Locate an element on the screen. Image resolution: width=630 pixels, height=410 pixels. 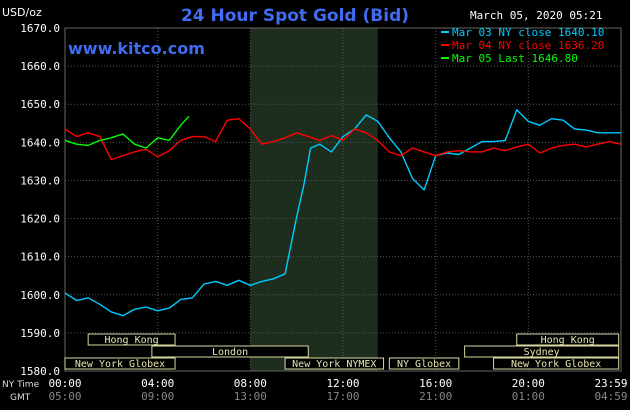
session-label: London is located at coordinates (230, 352).